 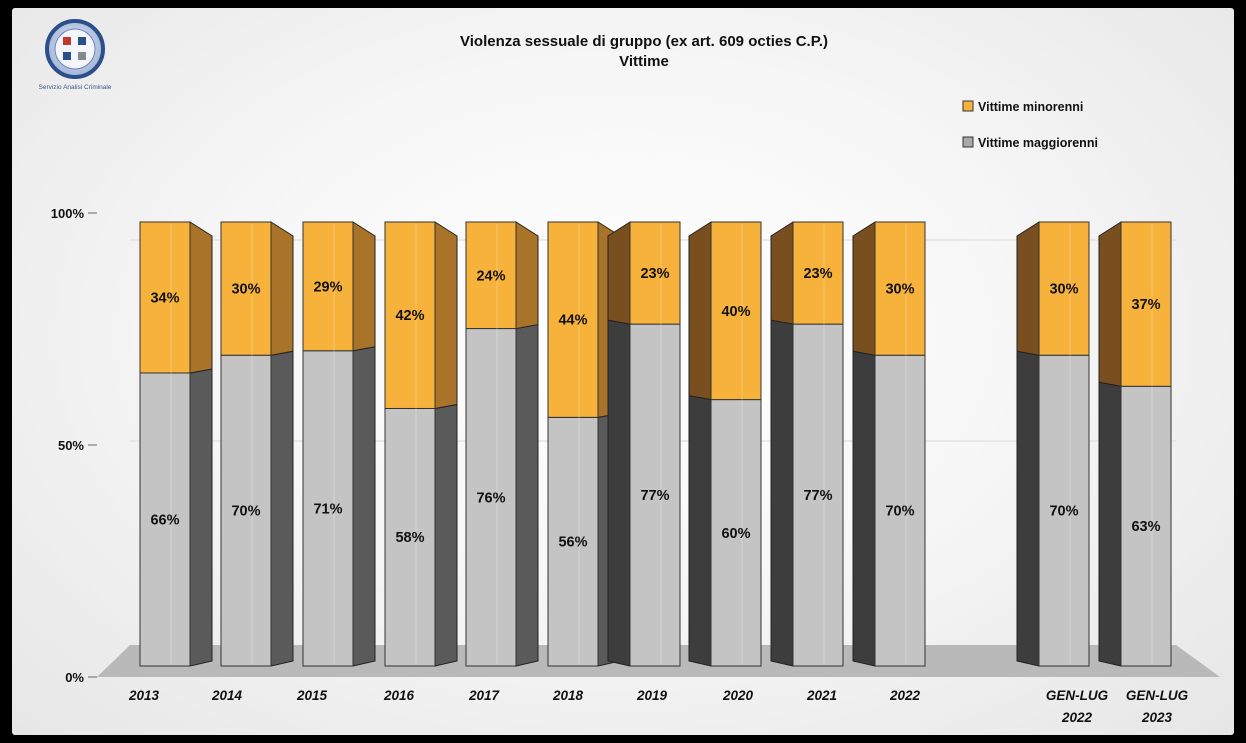 I want to click on bar-group: 63% 37%, so click(x=1135, y=444).